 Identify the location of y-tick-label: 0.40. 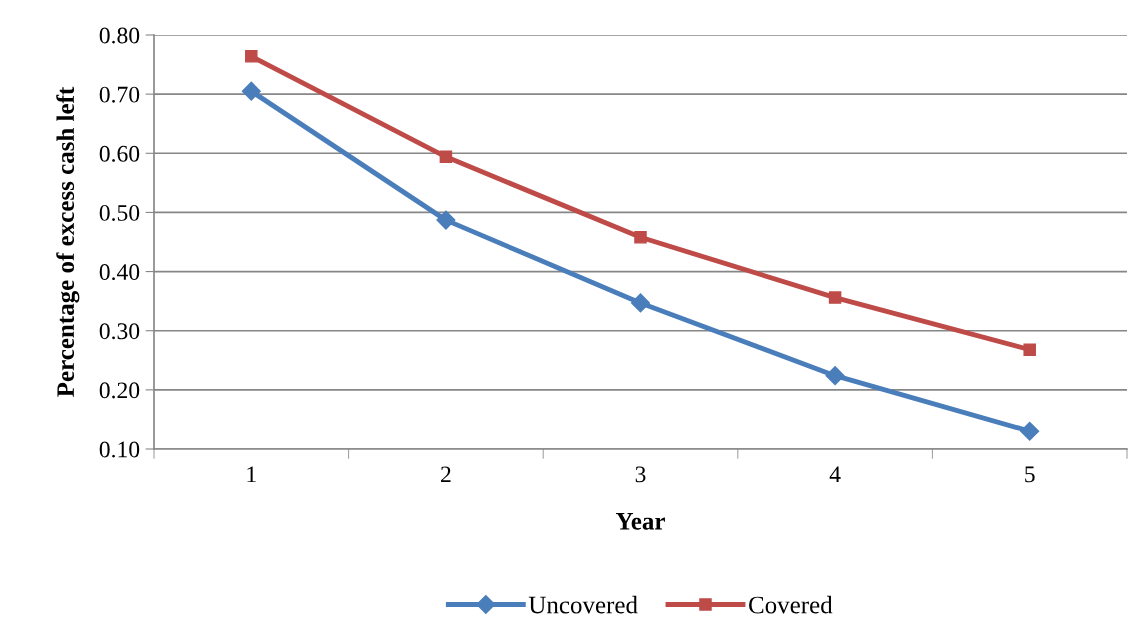
(119, 272).